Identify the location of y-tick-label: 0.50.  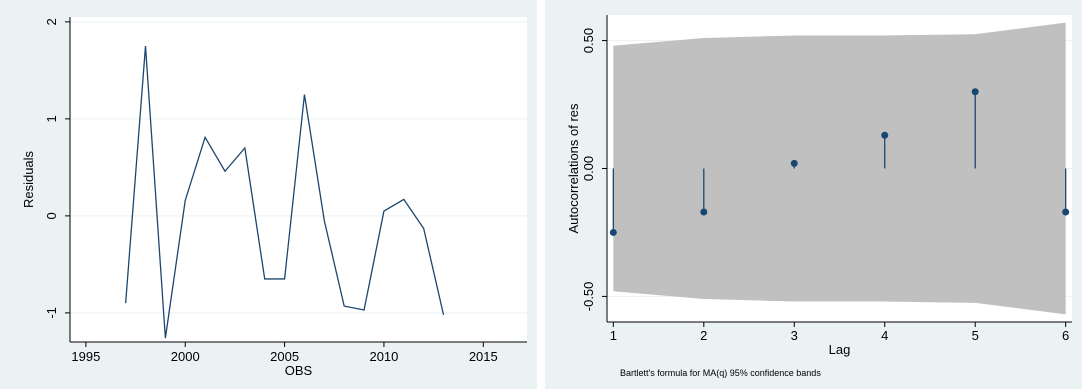
(588, 40).